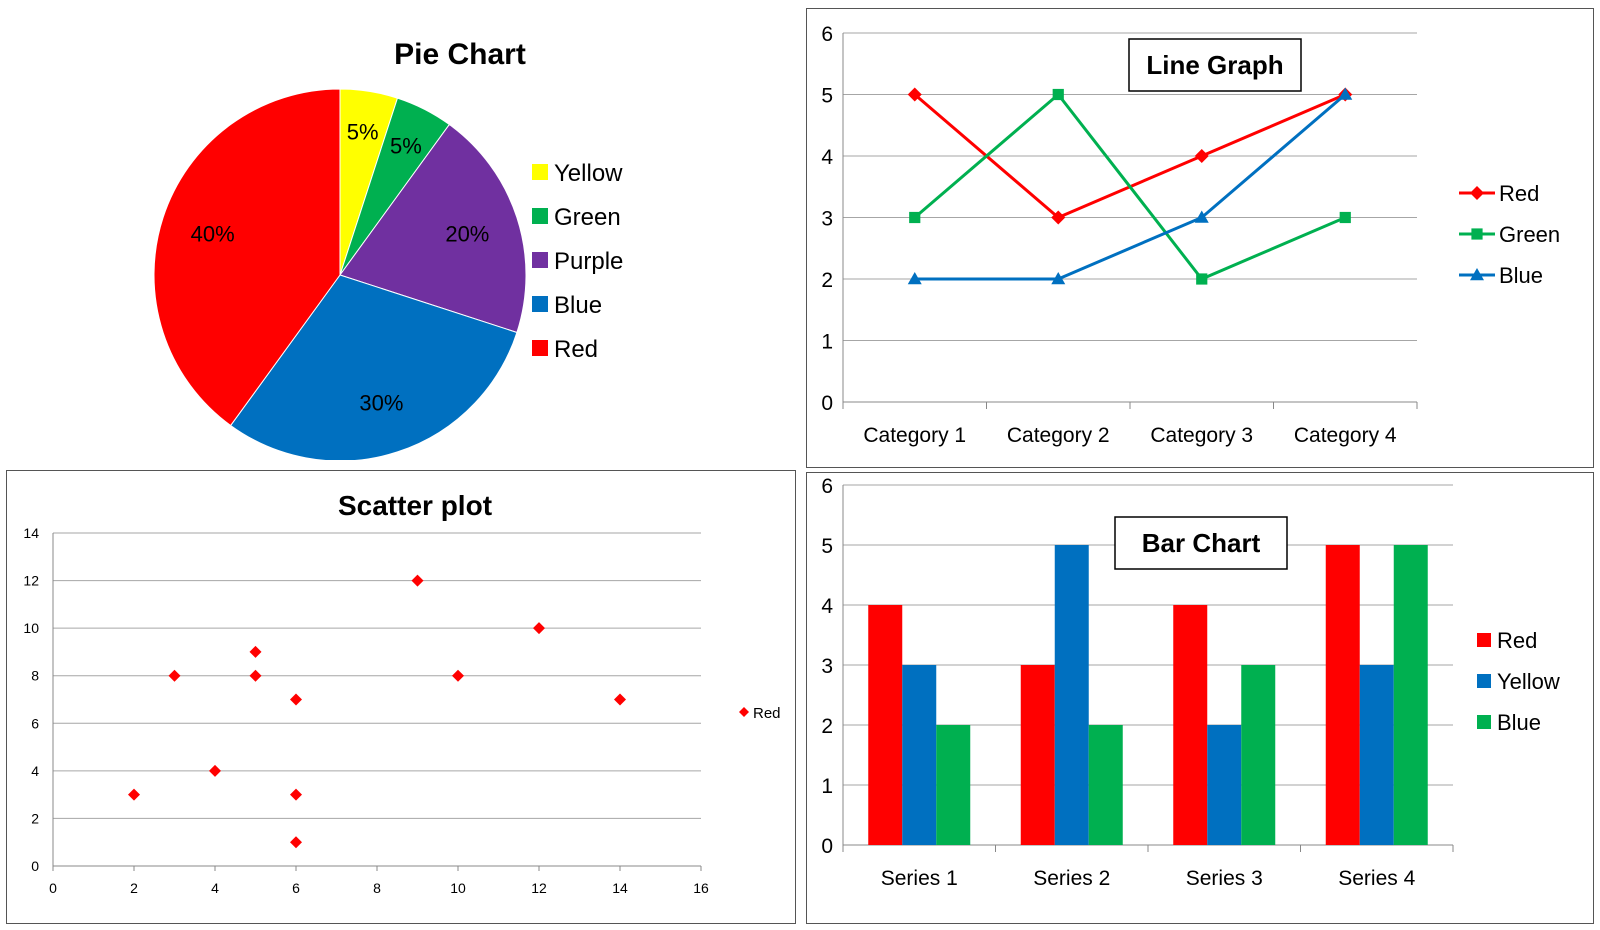 Image resolution: width=1600 pixels, height=930 pixels. What do you see at coordinates (460, 54) in the screenshot?
I see `pie-chart-title: Pie Chart` at bounding box center [460, 54].